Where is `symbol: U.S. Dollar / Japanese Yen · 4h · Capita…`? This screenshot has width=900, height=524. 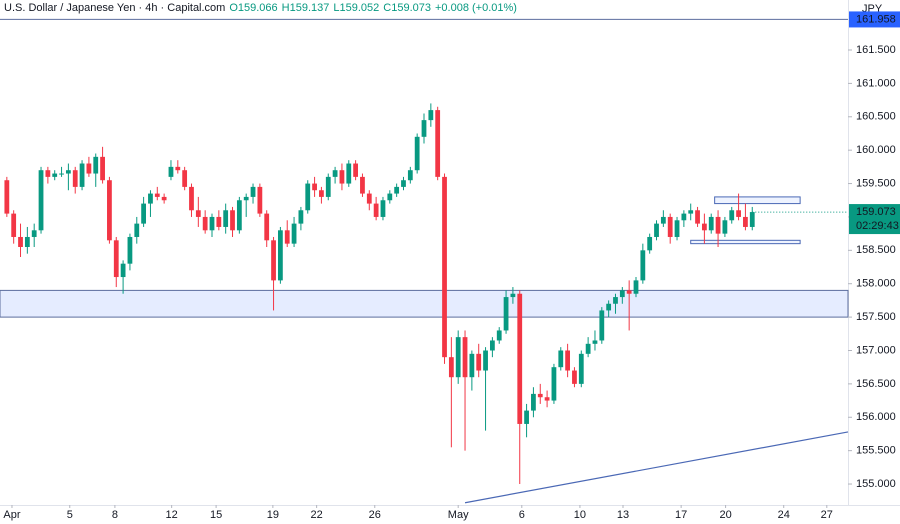 symbol: U.S. Dollar / Japanese Yen · 4h · Capita… is located at coordinates (114, 8).